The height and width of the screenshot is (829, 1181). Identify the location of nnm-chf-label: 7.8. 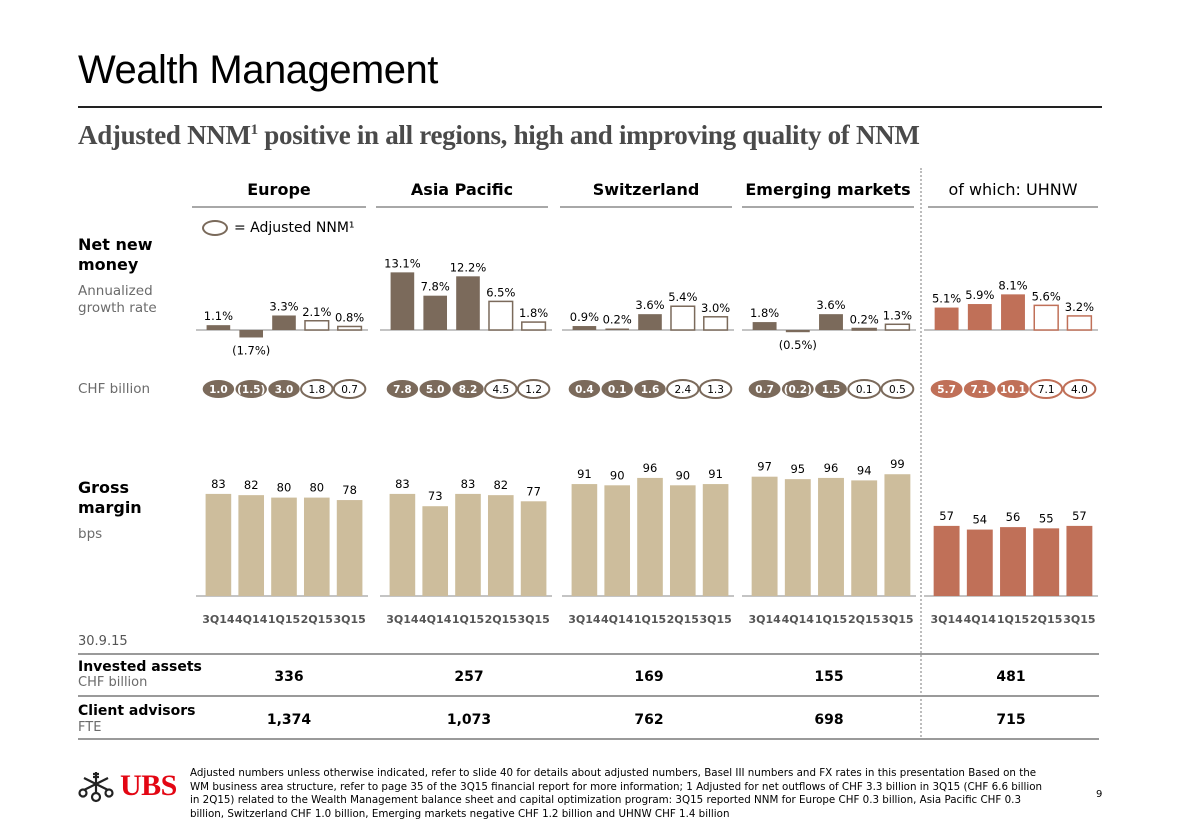
(402, 390).